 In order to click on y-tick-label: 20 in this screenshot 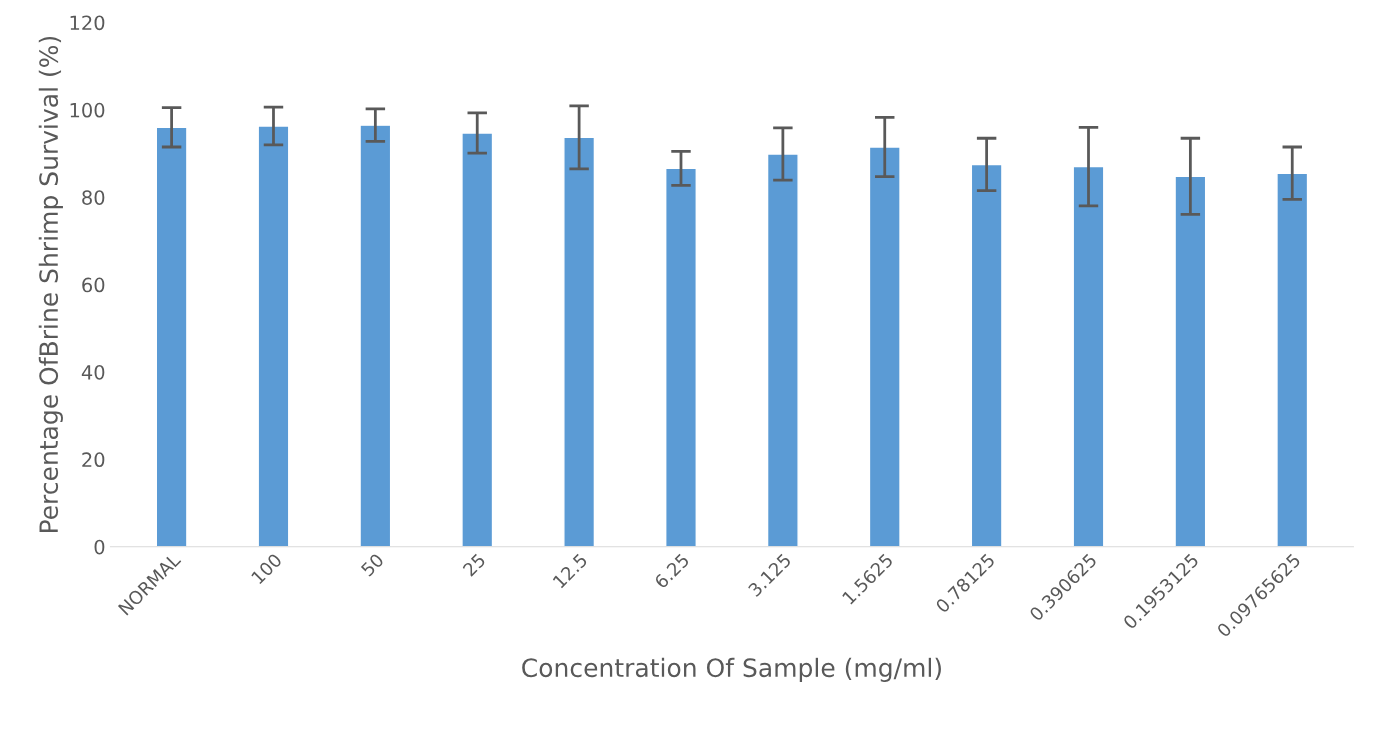, I will do `click(93, 460)`.